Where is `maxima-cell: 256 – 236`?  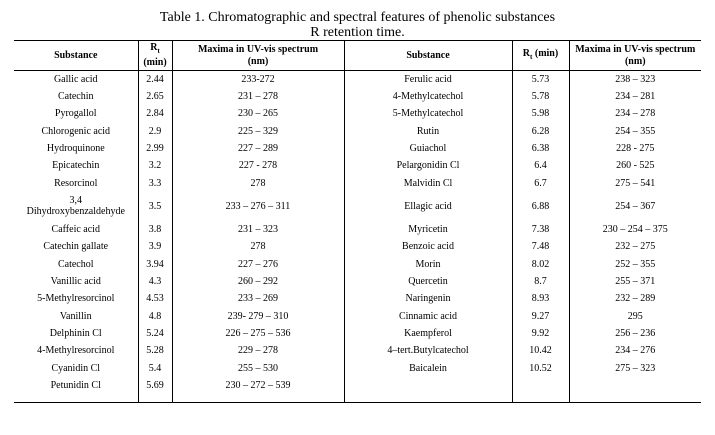 maxima-cell: 256 – 236 is located at coordinates (634, 333).